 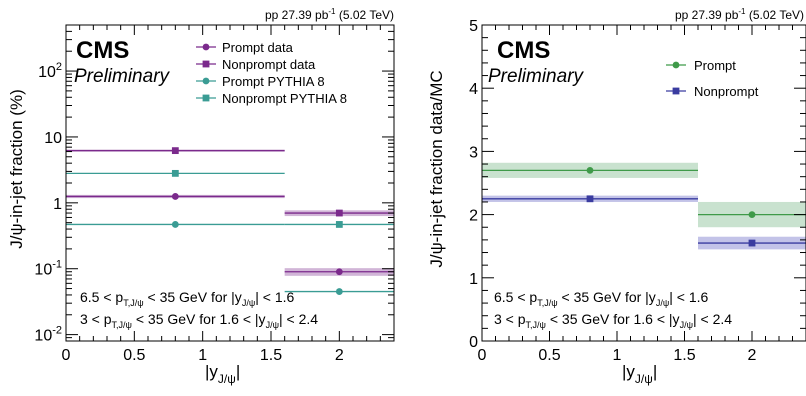 What do you see at coordinates (284, 98) in the screenshot?
I see `legend-label: Nonprompt PYTHIA 8` at bounding box center [284, 98].